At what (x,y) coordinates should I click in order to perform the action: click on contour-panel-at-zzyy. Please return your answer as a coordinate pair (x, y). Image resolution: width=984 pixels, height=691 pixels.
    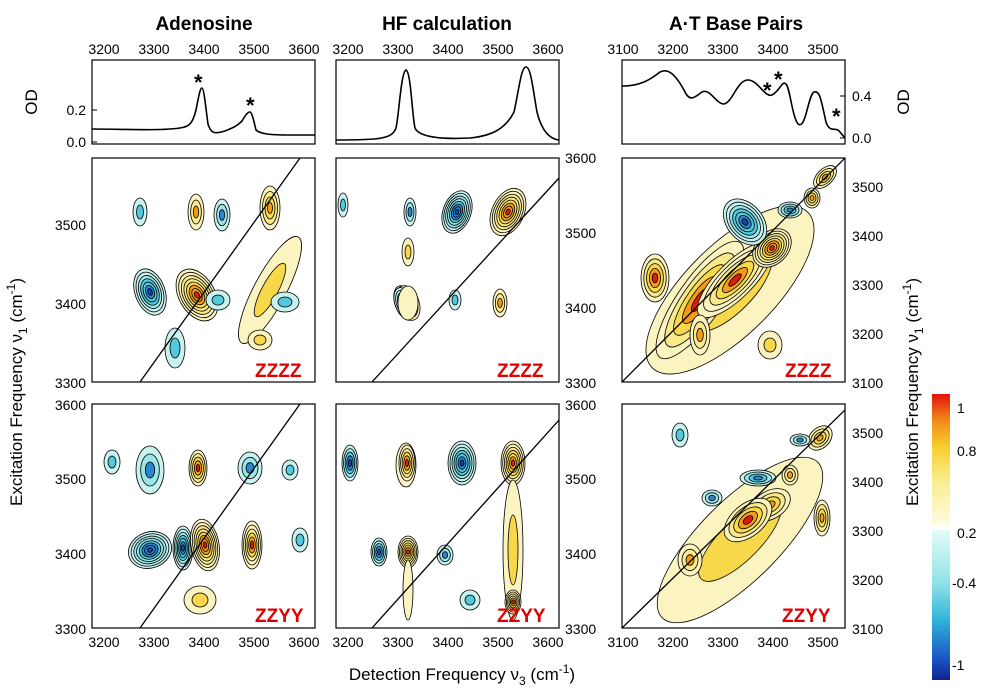
    Looking at the image, I should click on (733, 518).